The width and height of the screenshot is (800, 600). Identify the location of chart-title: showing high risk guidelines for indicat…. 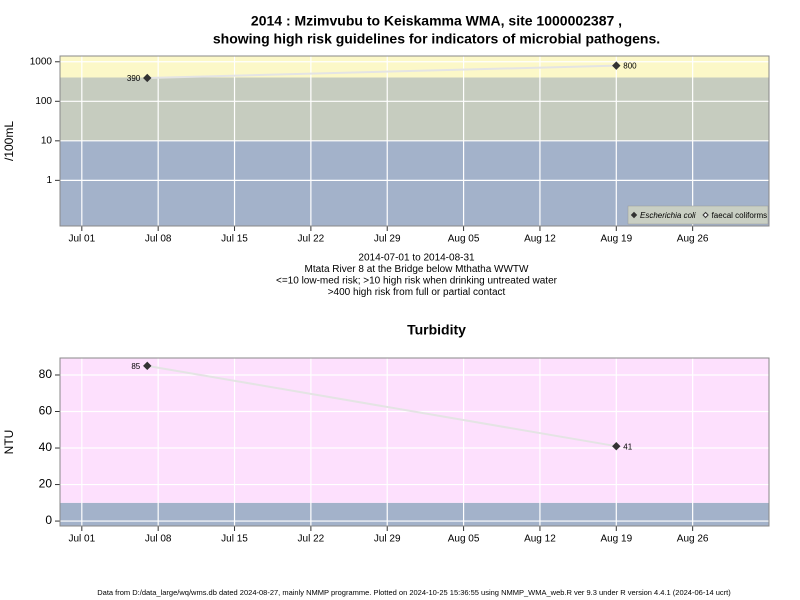
(436, 39).